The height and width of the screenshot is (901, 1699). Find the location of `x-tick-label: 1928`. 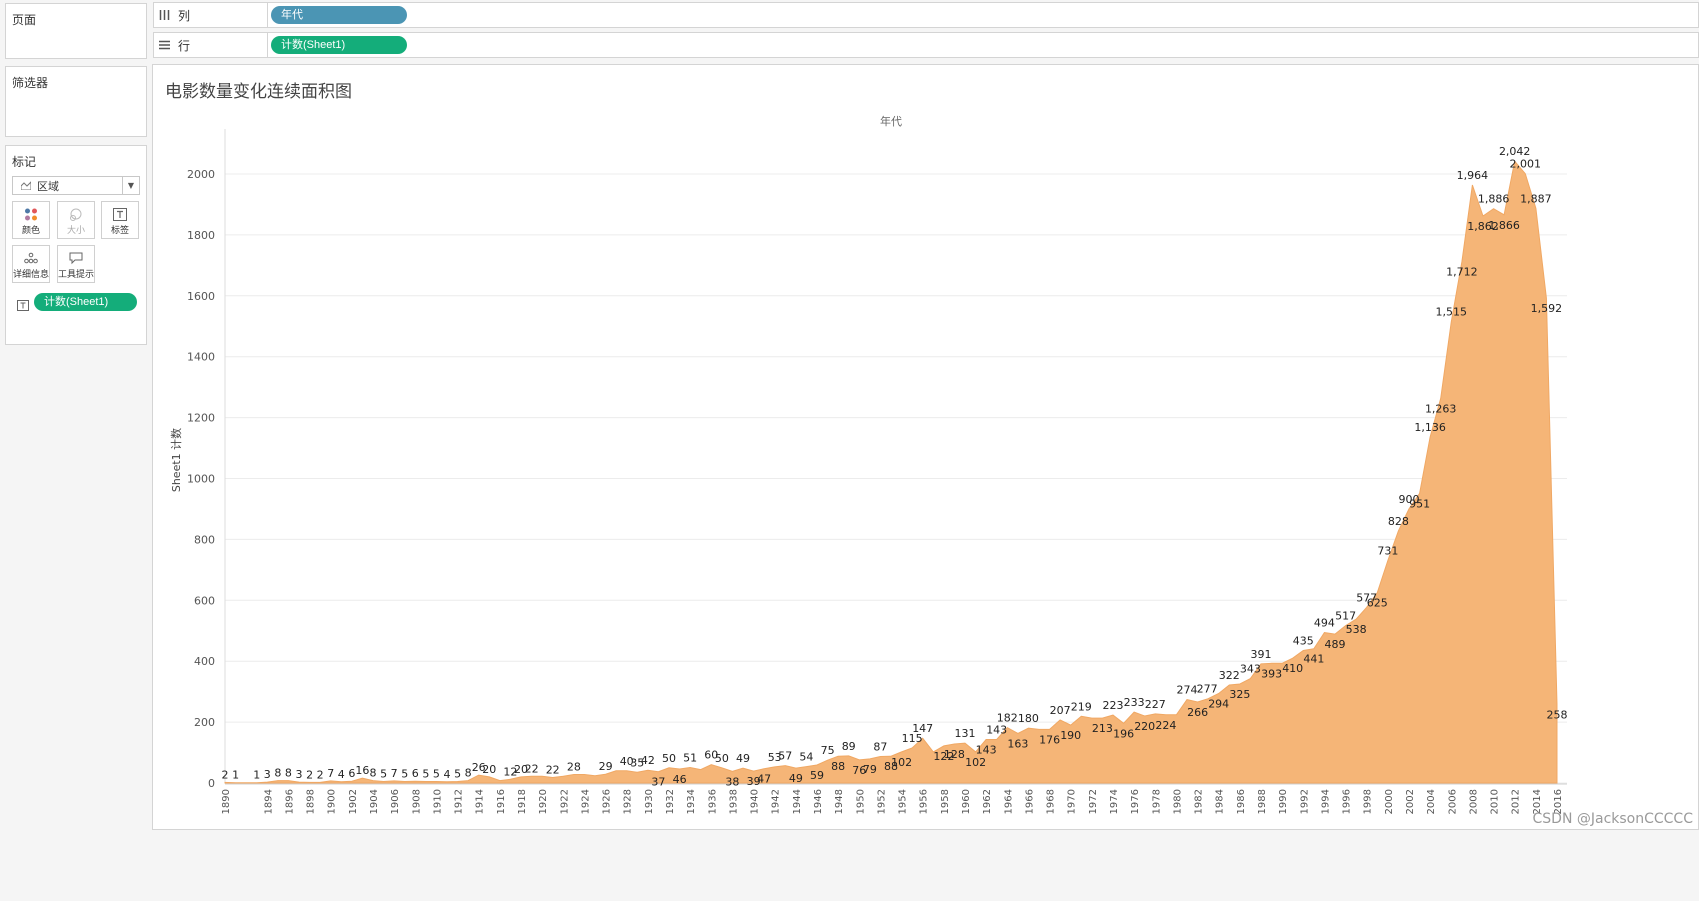

x-tick-label: 1928 is located at coordinates (628, 801).